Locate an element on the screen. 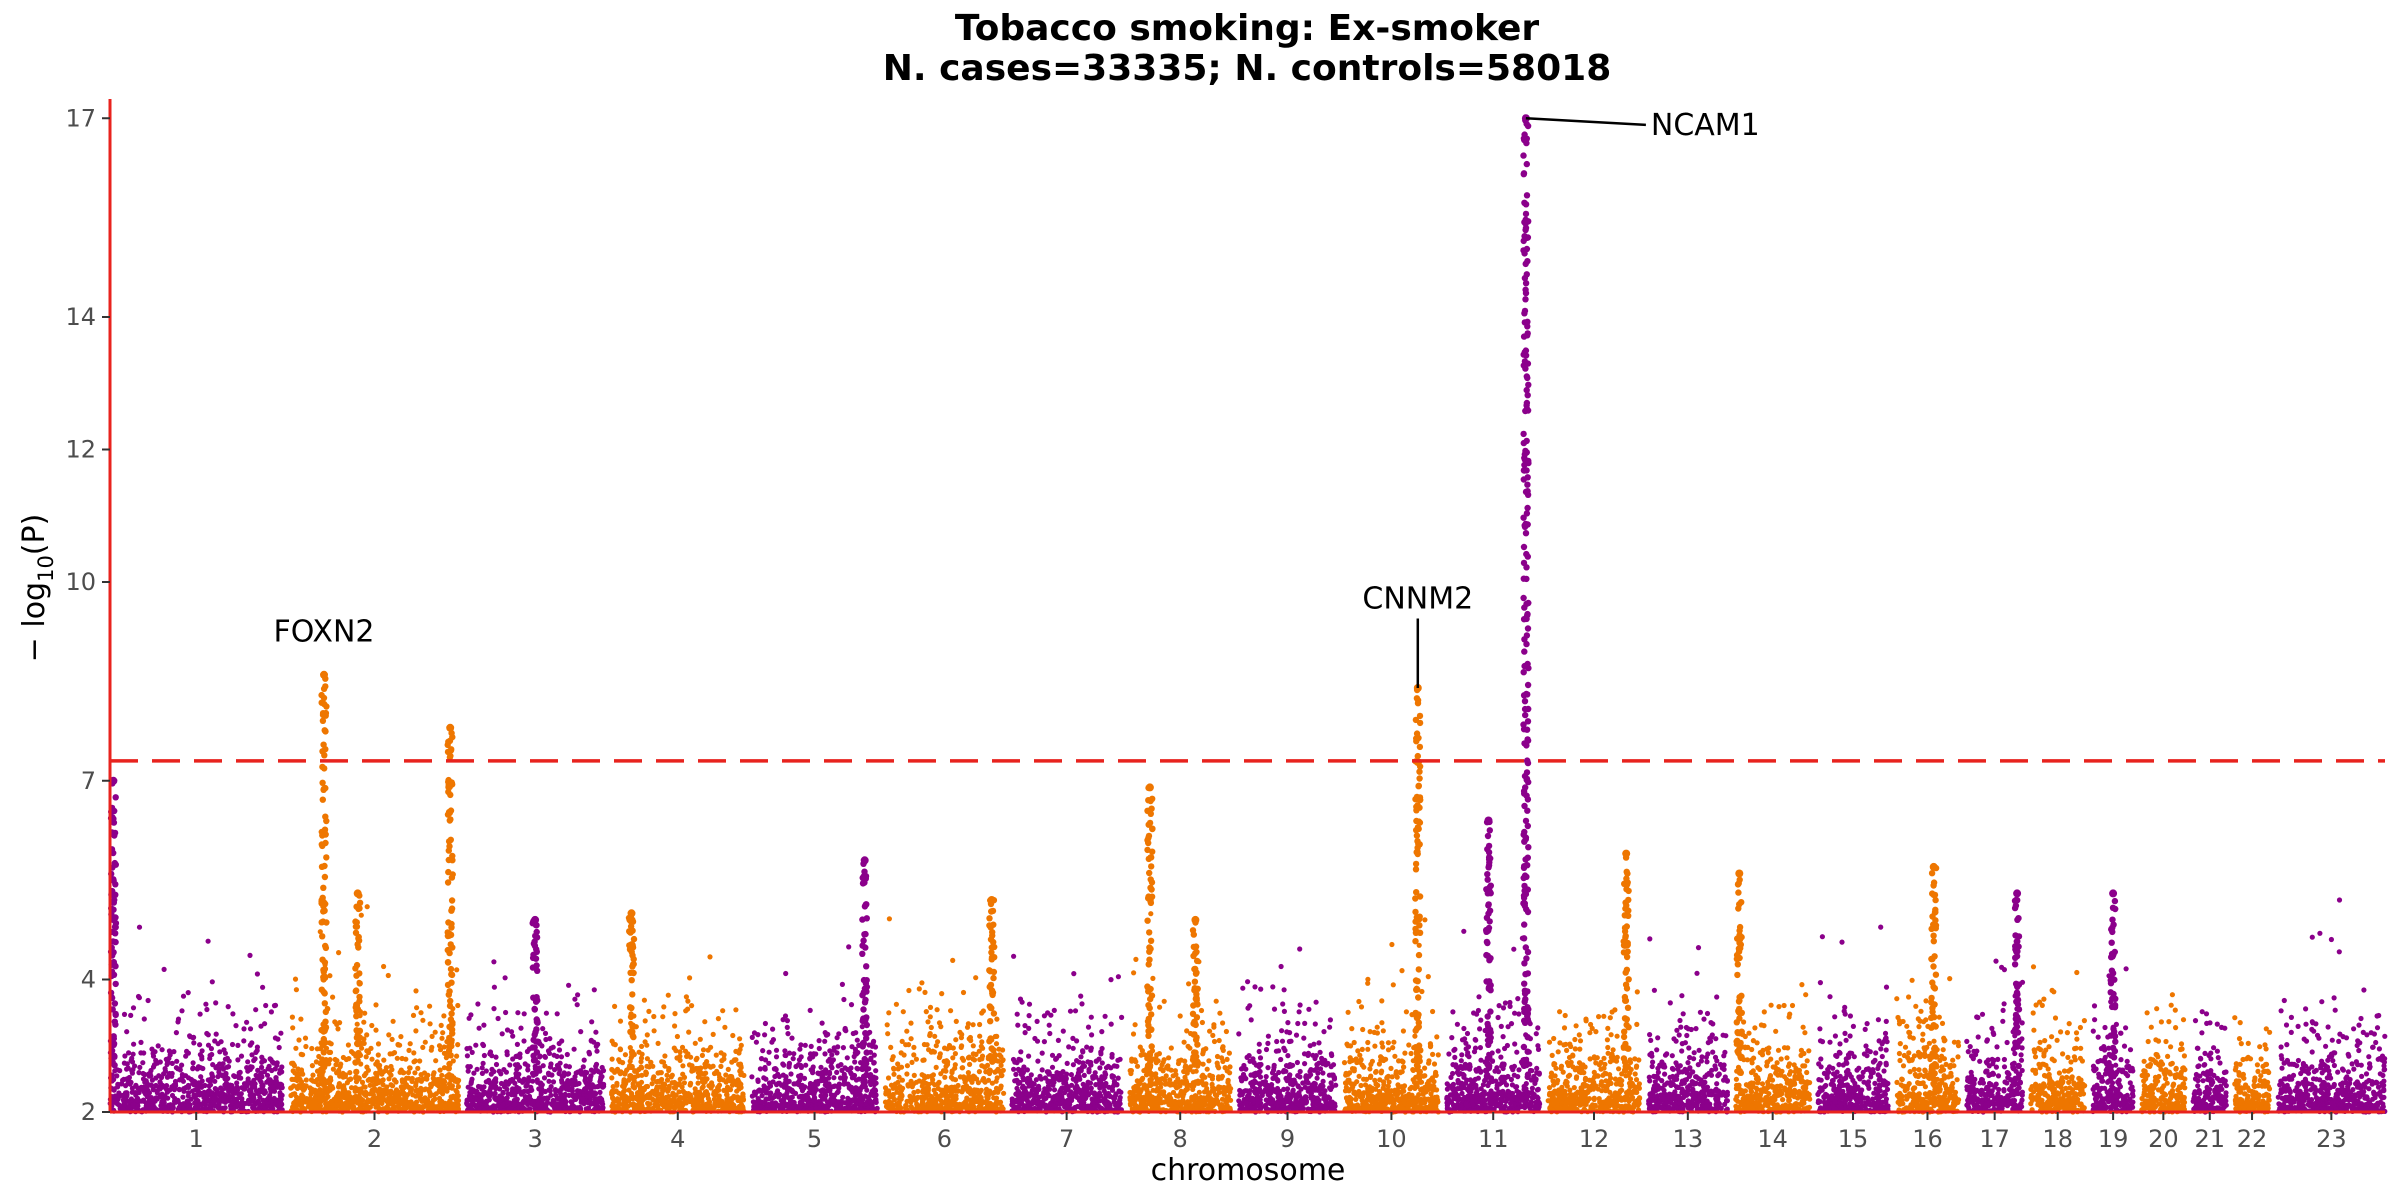  chromosome-14-points is located at coordinates (1773, 1048).